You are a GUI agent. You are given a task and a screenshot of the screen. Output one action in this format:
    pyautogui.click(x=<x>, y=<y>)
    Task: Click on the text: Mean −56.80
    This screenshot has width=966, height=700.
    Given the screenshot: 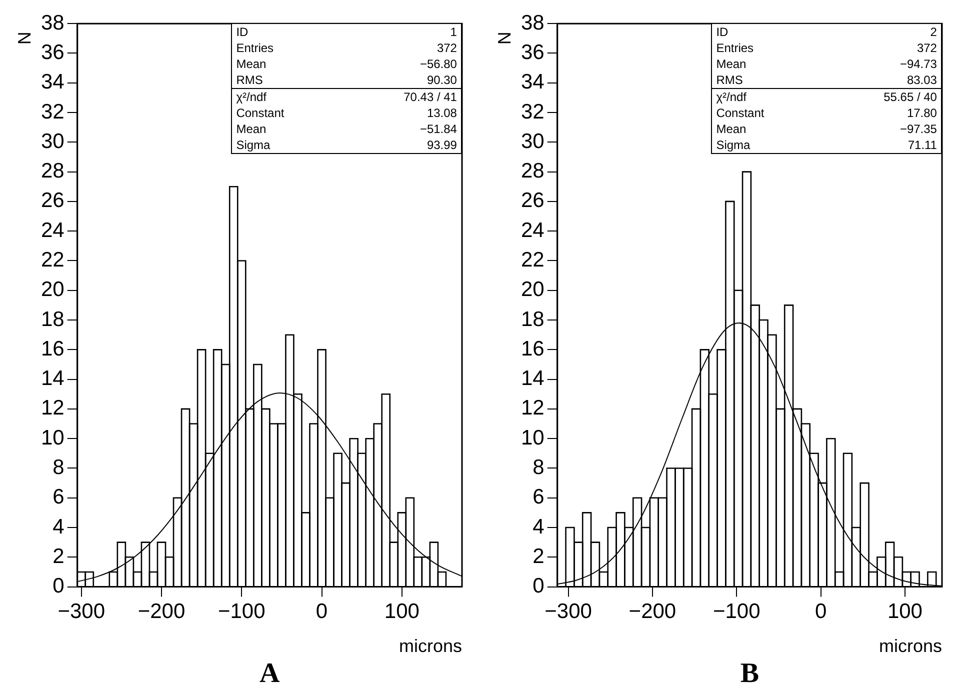 What is the action you would take?
    pyautogui.click(x=346, y=63)
    